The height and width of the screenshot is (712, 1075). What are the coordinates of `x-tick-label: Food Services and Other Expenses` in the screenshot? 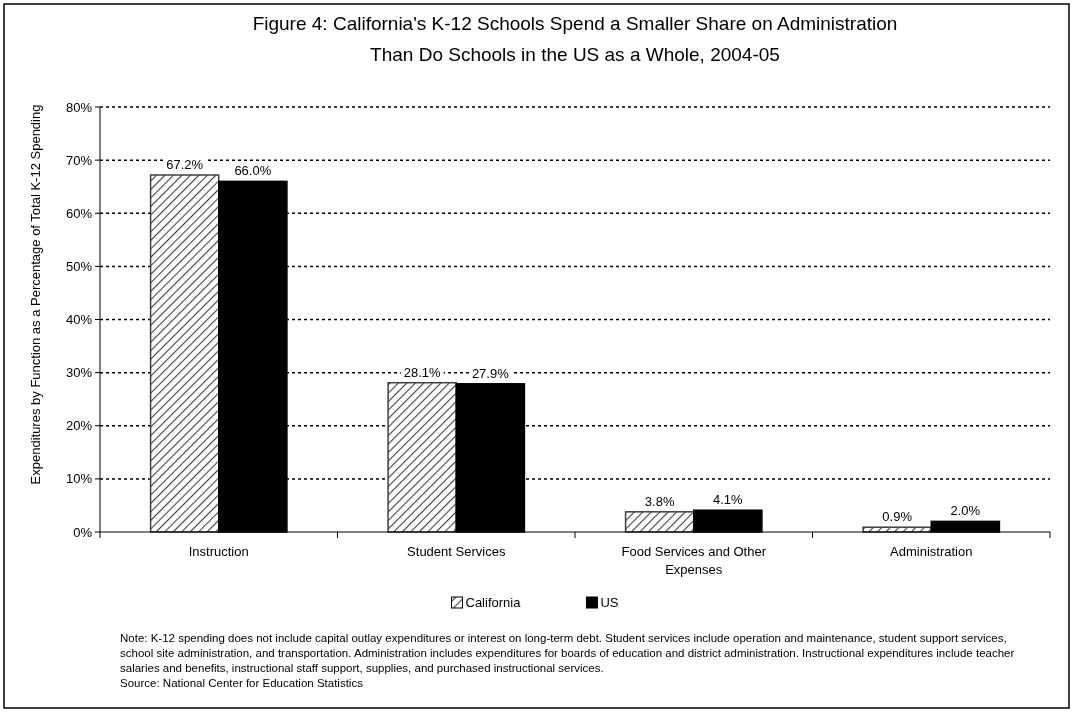 It's located at (694, 560).